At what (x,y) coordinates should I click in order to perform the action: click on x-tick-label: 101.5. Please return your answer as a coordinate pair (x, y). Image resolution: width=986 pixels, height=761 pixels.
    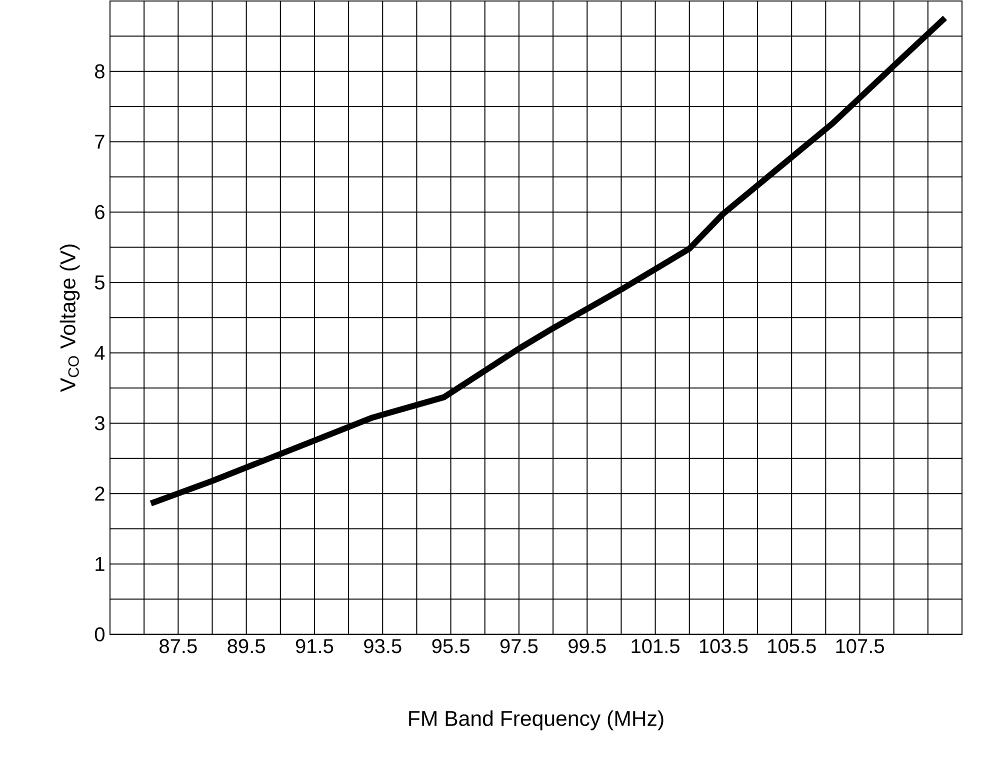
    Looking at the image, I should click on (656, 646).